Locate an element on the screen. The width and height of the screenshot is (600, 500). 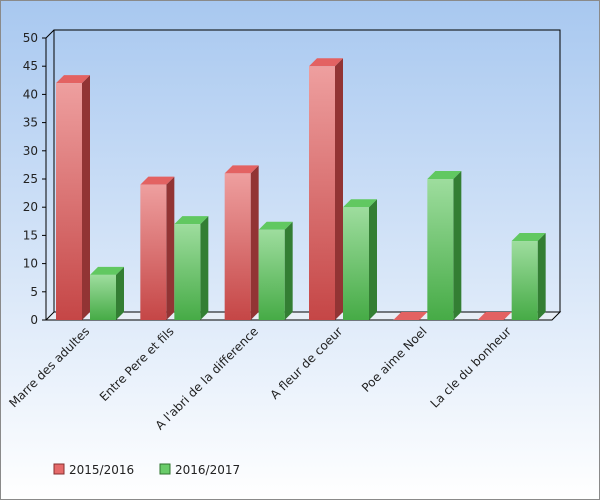
legend-item: 2016/2017 is located at coordinates (199, 470).